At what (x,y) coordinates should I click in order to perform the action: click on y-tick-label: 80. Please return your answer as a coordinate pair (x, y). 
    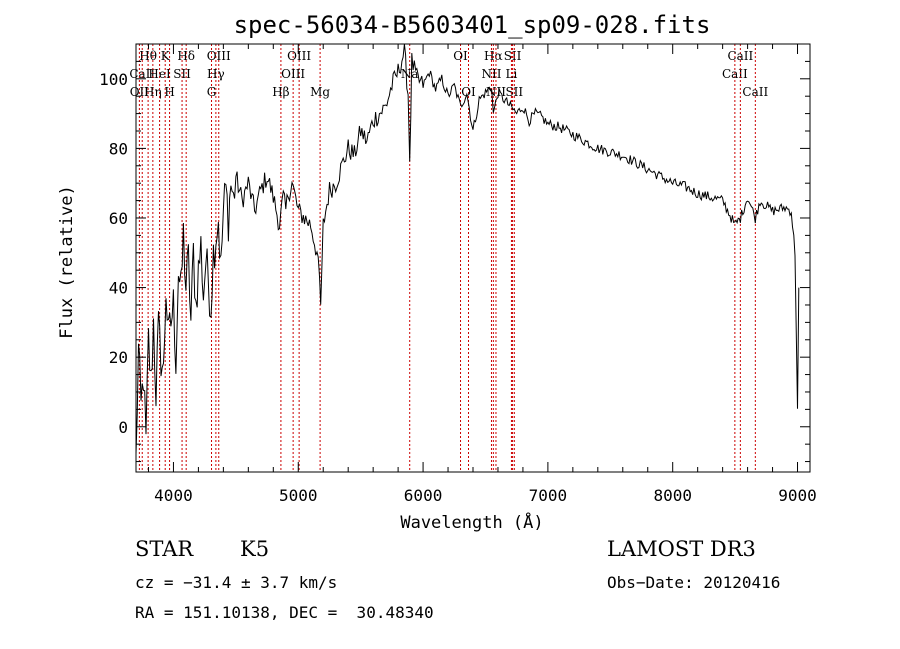
    Looking at the image, I should click on (118, 148).